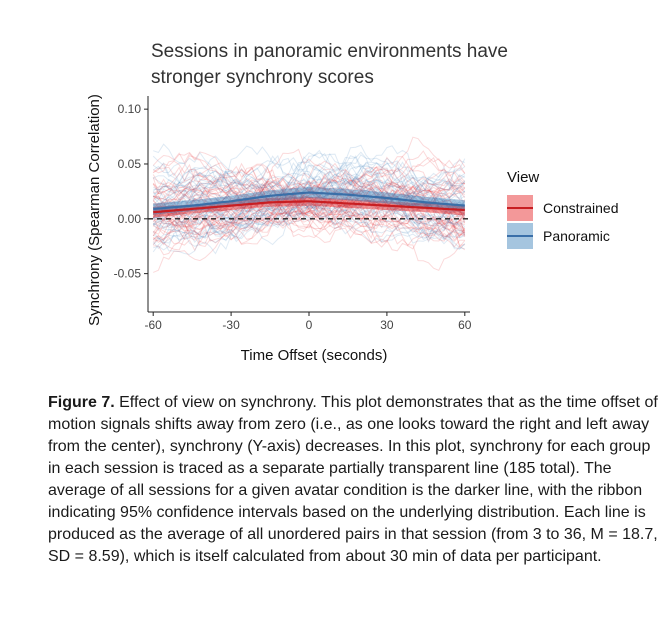 Image resolution: width=671 pixels, height=630 pixels. I want to click on legend-title: View, so click(523, 177).